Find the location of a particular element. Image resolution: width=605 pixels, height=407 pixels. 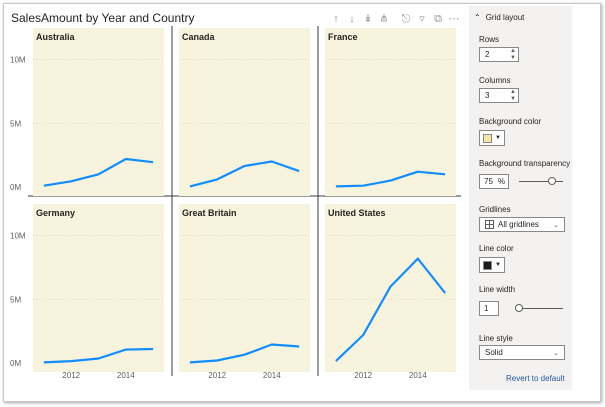

panel-title: Australia is located at coordinates (56, 37).